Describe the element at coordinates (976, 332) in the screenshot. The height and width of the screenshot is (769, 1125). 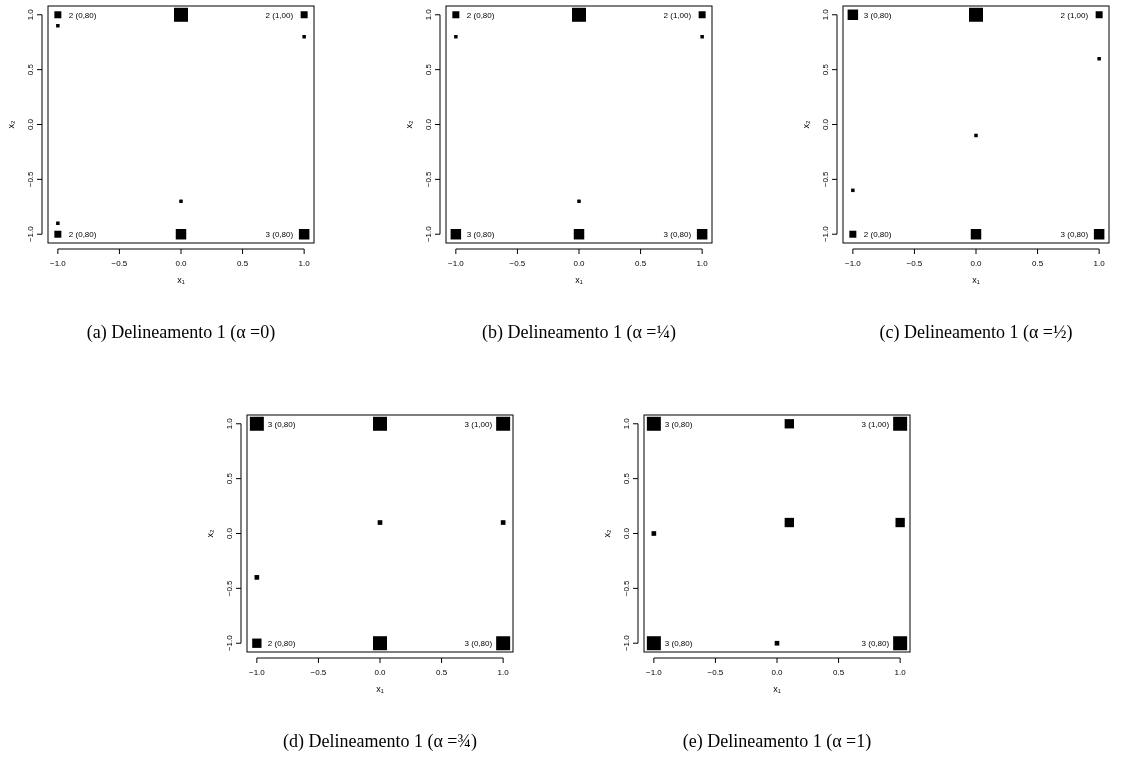
I see `text: (c) Delineamento 1 (α =½)` at that location.